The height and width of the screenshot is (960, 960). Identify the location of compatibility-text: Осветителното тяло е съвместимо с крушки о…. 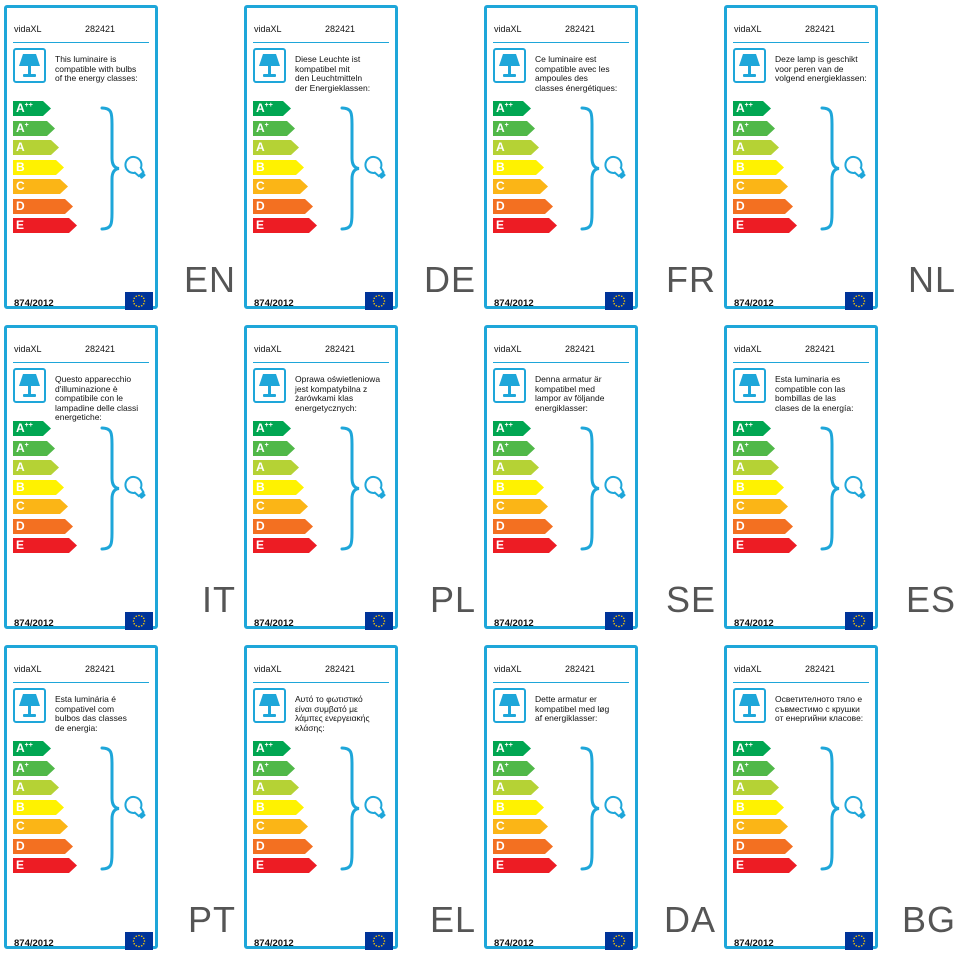
(825, 709).